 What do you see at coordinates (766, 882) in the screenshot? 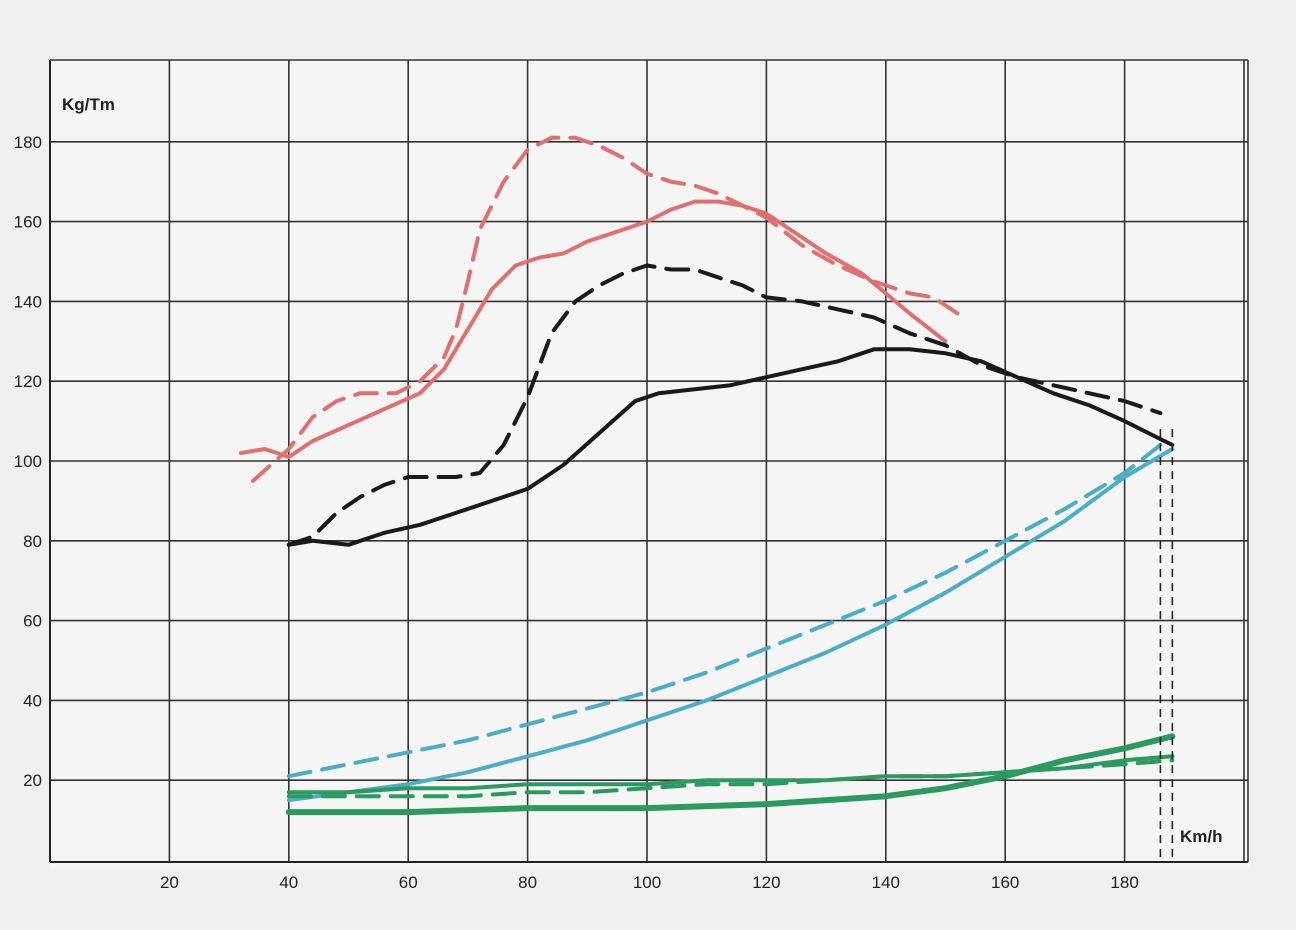
I see `x-tick-120: 120` at bounding box center [766, 882].